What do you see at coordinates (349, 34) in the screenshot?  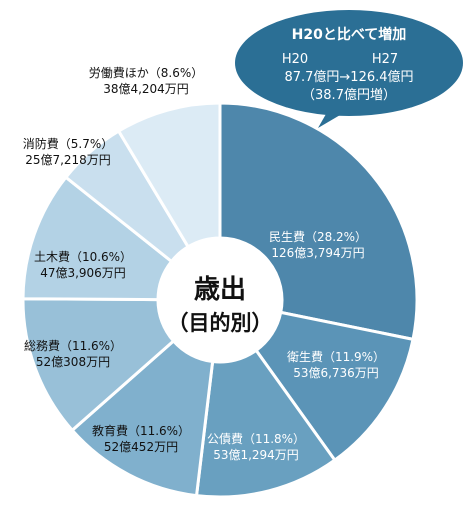 I see `callout-title: H20と比べて増加` at bounding box center [349, 34].